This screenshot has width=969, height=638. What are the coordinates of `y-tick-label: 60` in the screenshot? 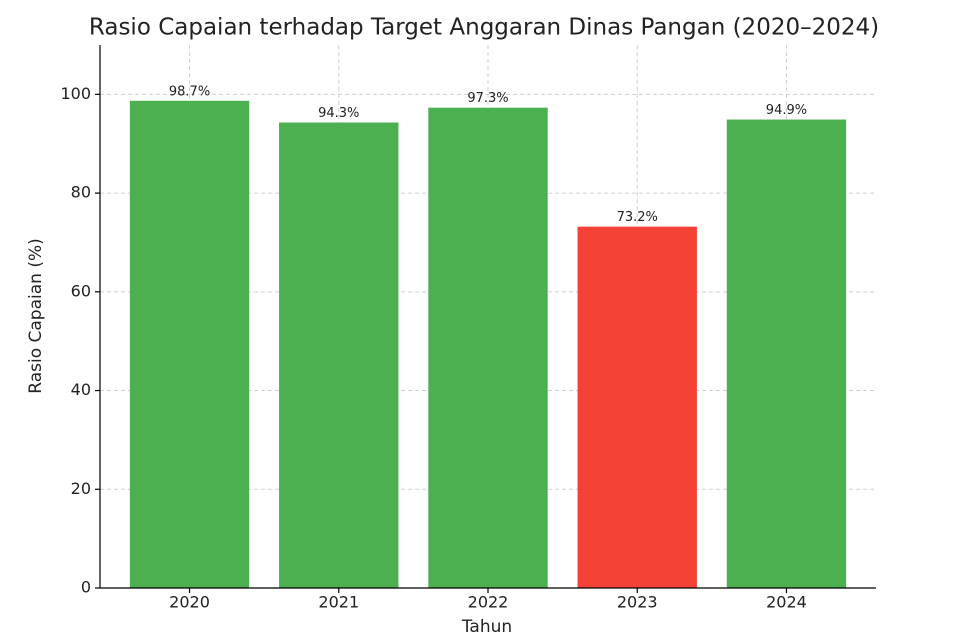 It's located at (81, 290).